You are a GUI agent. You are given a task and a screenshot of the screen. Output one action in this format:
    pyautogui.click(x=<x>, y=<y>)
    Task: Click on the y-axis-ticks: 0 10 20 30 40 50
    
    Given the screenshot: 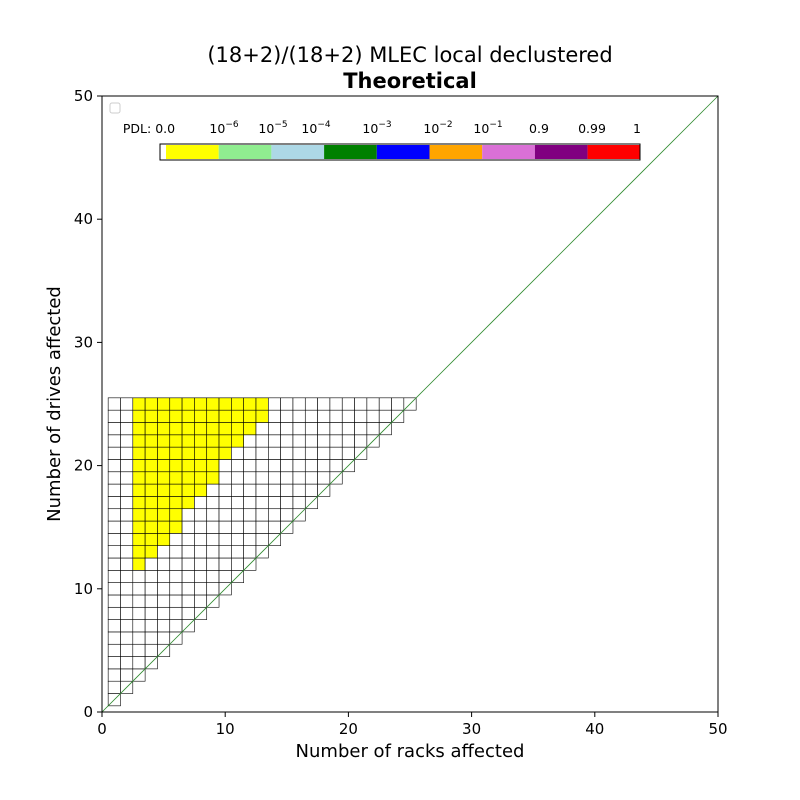 What is the action you would take?
    pyautogui.click(x=88, y=404)
    